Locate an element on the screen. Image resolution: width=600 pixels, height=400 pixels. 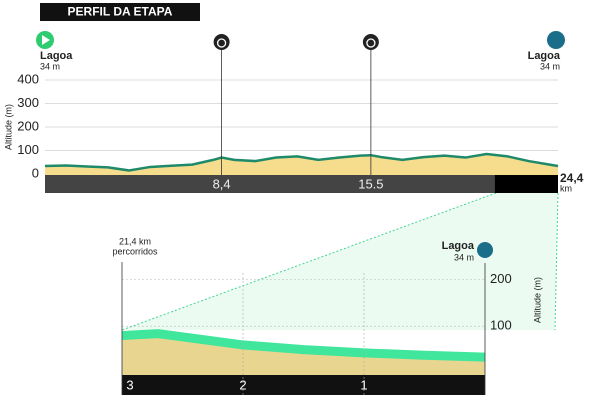
x-axis-label: km is located at coordinates (566, 188).